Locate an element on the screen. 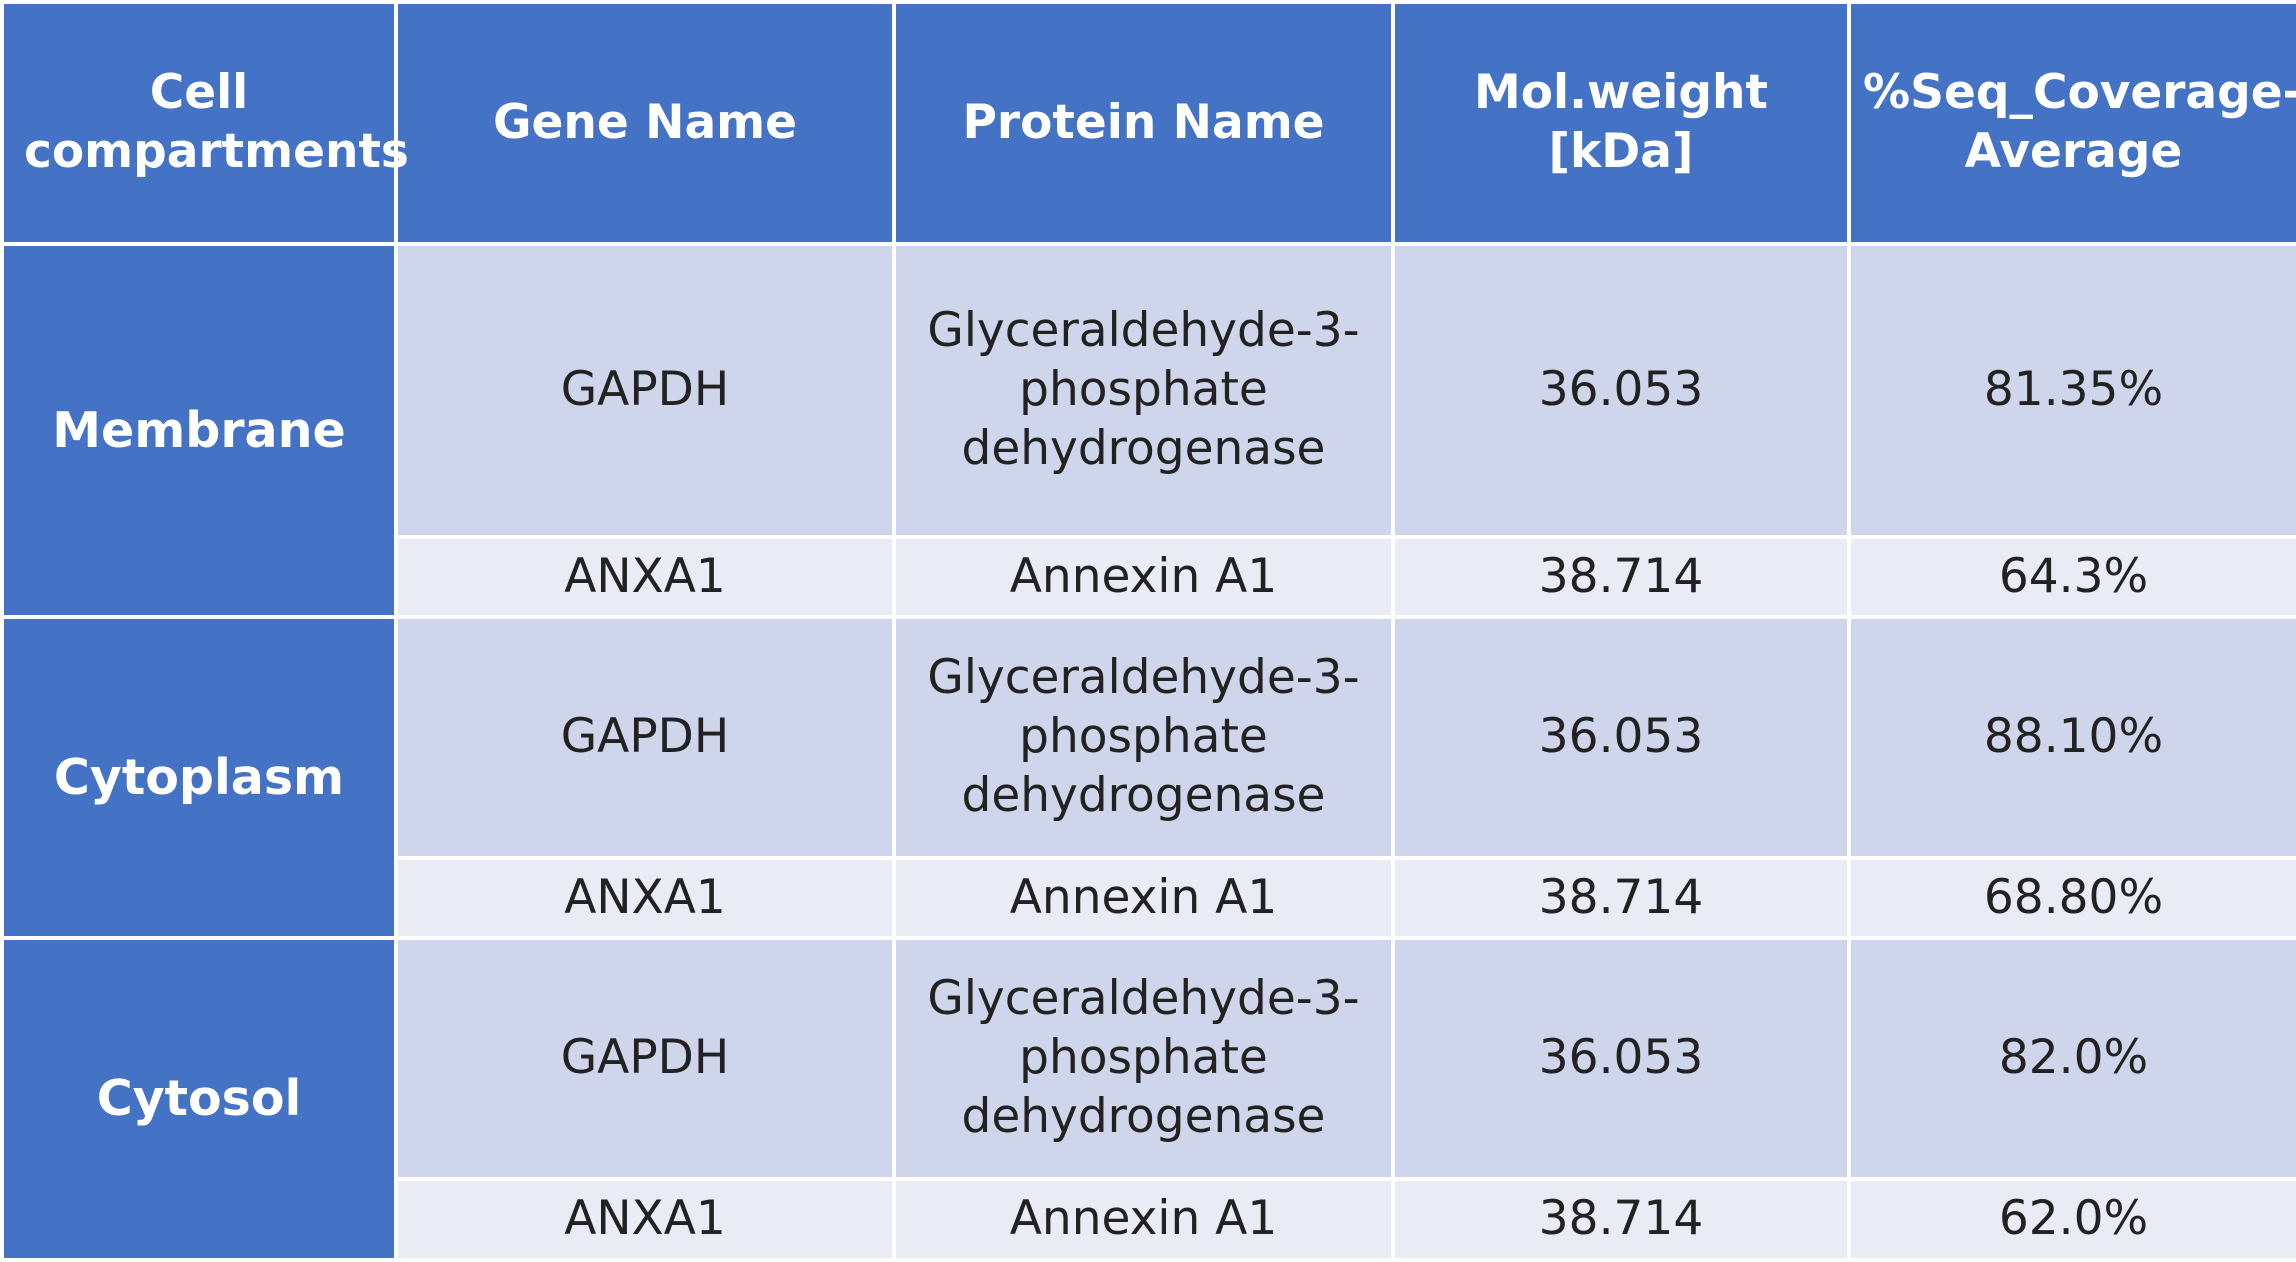  header-cell-protein: Protein Name is located at coordinates (1143, 123).